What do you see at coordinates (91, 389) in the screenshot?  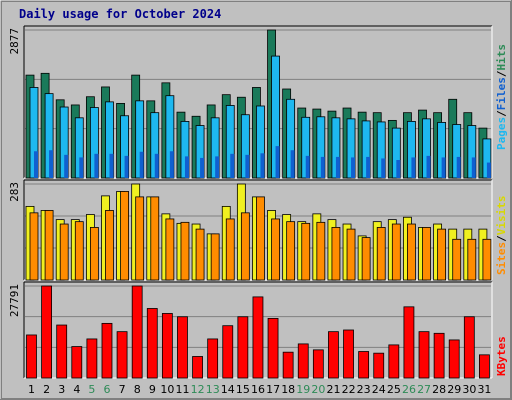 I see `day-label: 5` at bounding box center [91, 389].